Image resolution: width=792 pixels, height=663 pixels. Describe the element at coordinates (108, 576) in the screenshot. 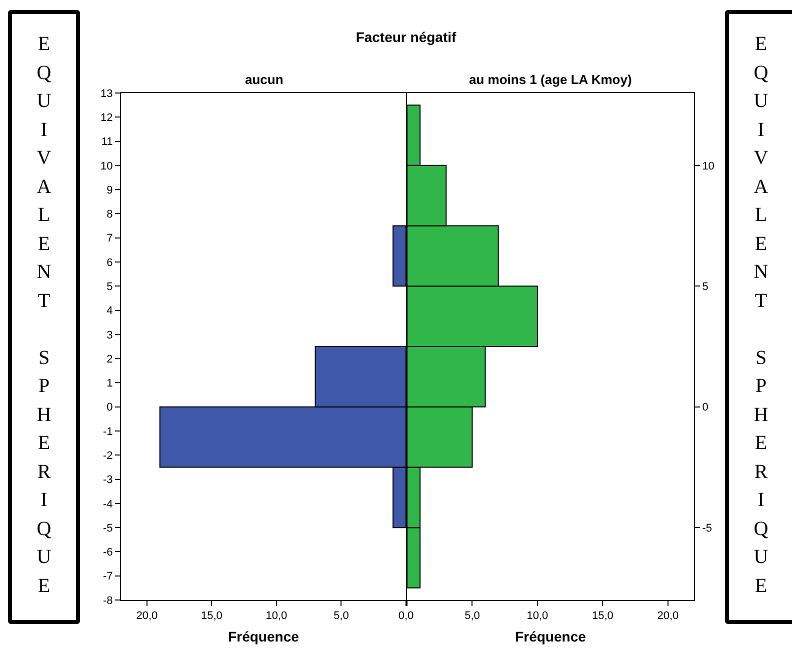

I see `y-tick-label: -7` at that location.